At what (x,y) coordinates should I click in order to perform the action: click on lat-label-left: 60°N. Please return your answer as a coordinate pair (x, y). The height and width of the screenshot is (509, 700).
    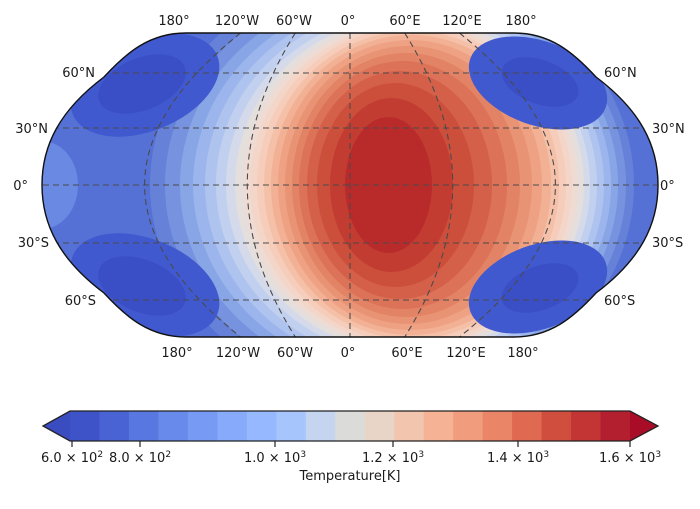
    Looking at the image, I should click on (78, 73).